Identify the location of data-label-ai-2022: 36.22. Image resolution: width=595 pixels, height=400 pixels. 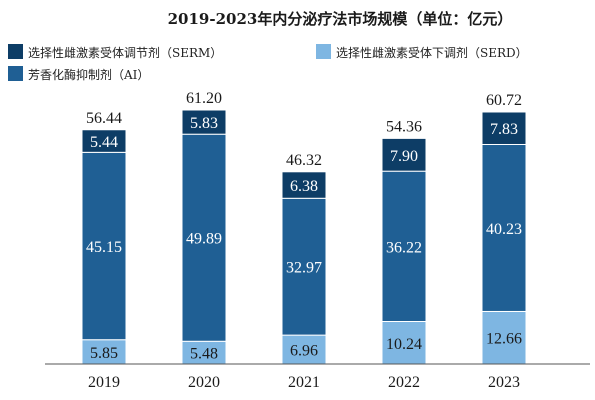
(404, 247).